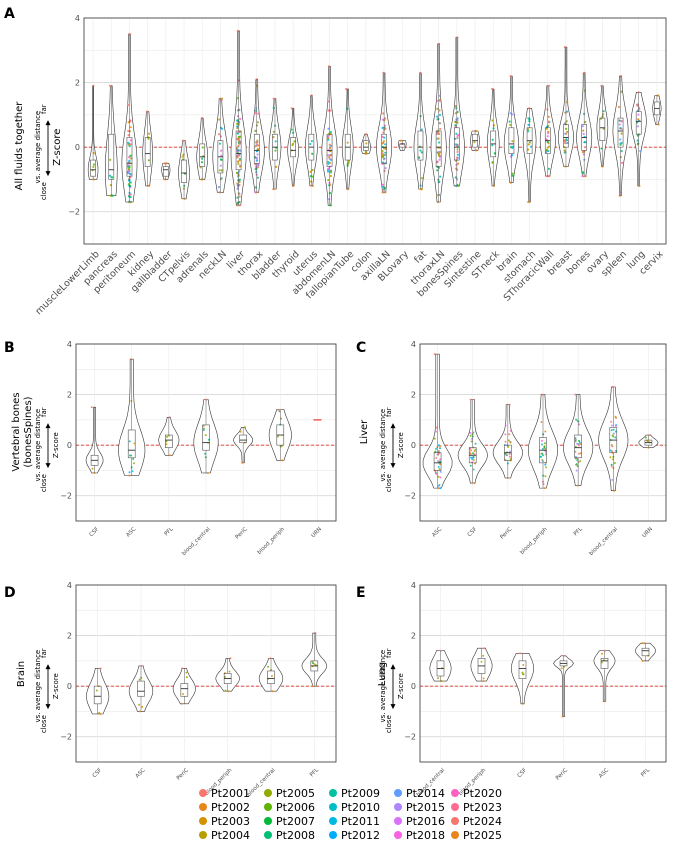  Describe the element at coordinates (44, 724) in the screenshot. I see `axis-label-close: close` at that location.